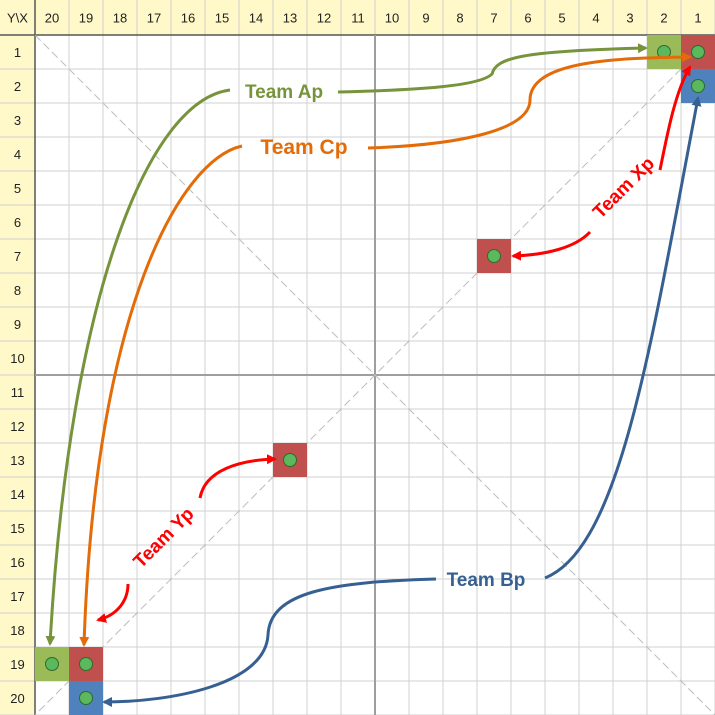 This screenshot has height=715, width=715. What do you see at coordinates (425, 18) in the screenshot?
I see `x-header-label: 9` at bounding box center [425, 18].